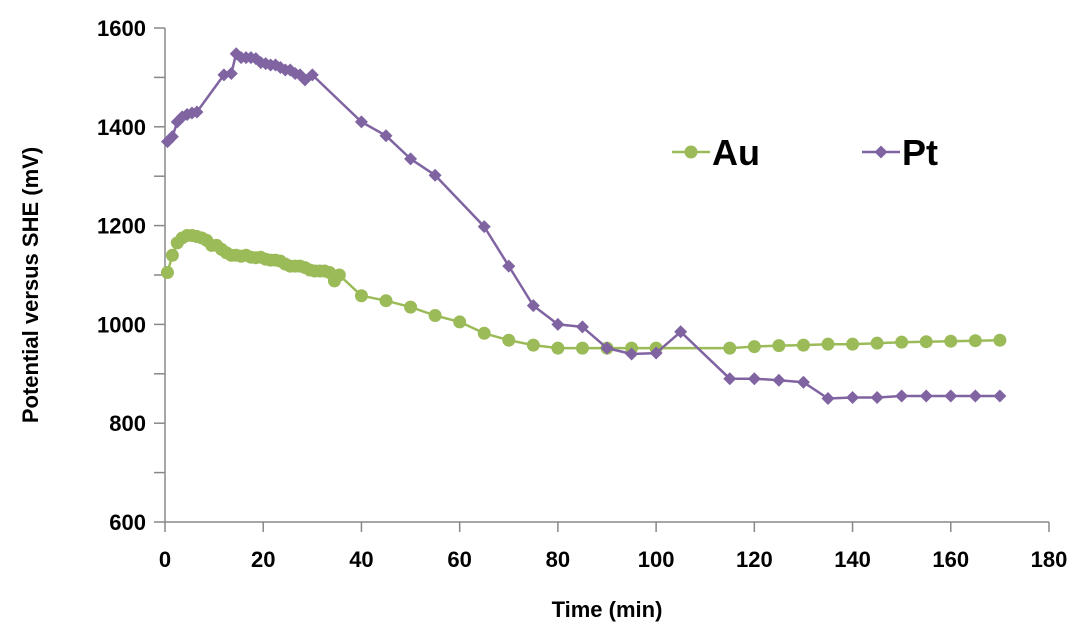 This screenshot has height=628, width=1091. Describe the element at coordinates (852, 559) in the screenshot. I see `x-tick-label: 140` at that location.